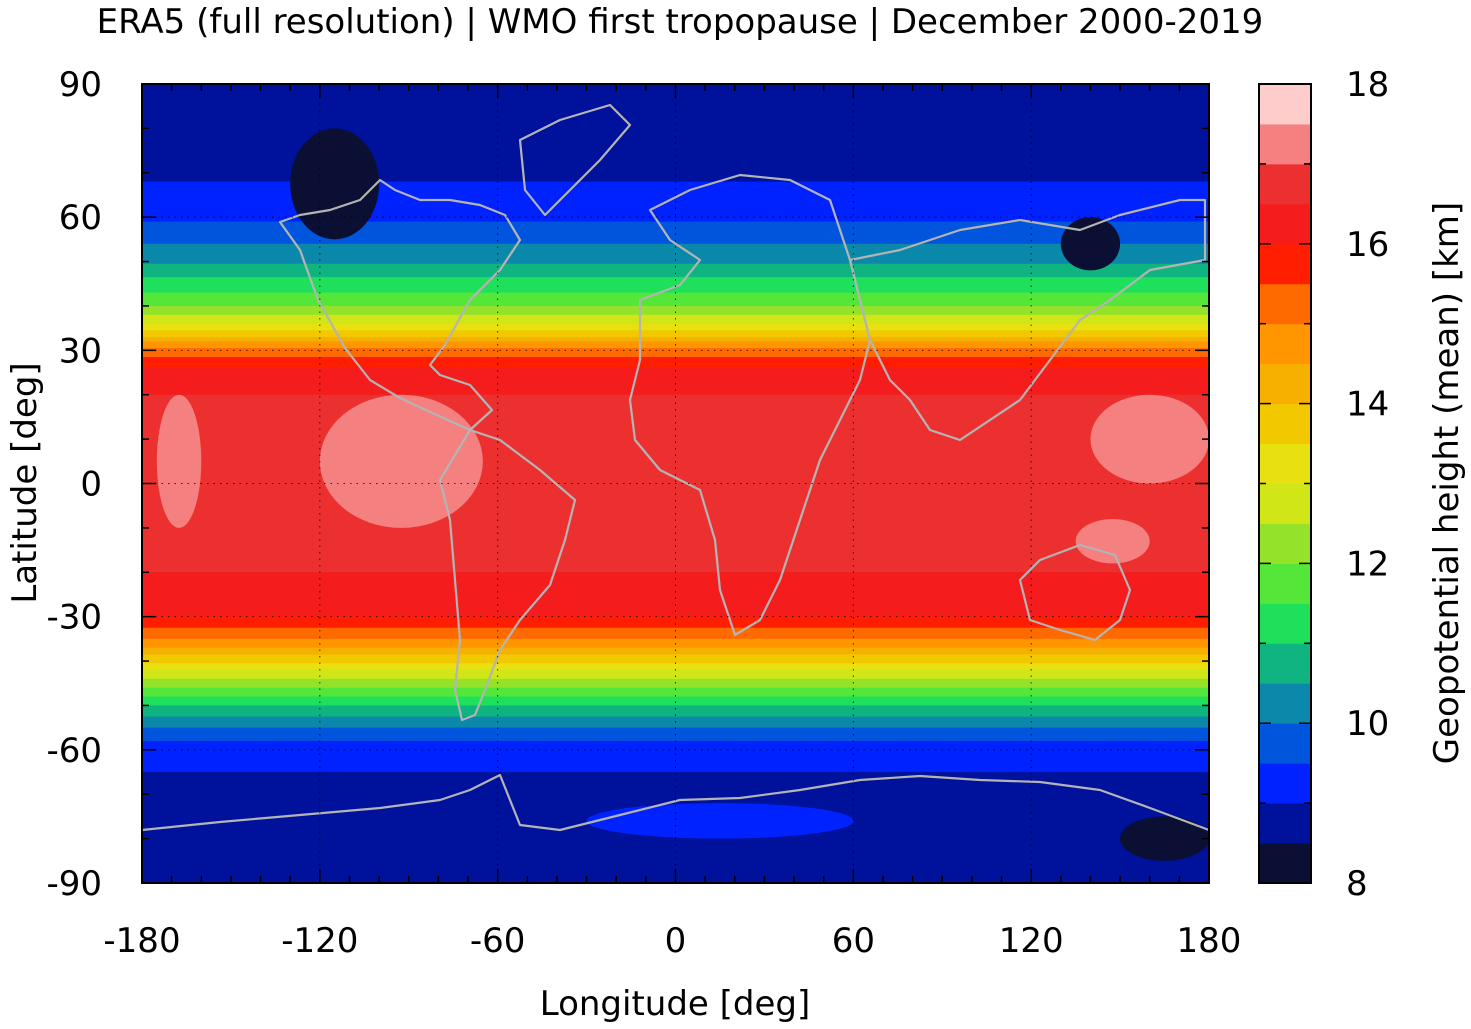 The width and height of the screenshot is (1471, 1029). I want to click on x-tick-label: -60, so click(498, 941).